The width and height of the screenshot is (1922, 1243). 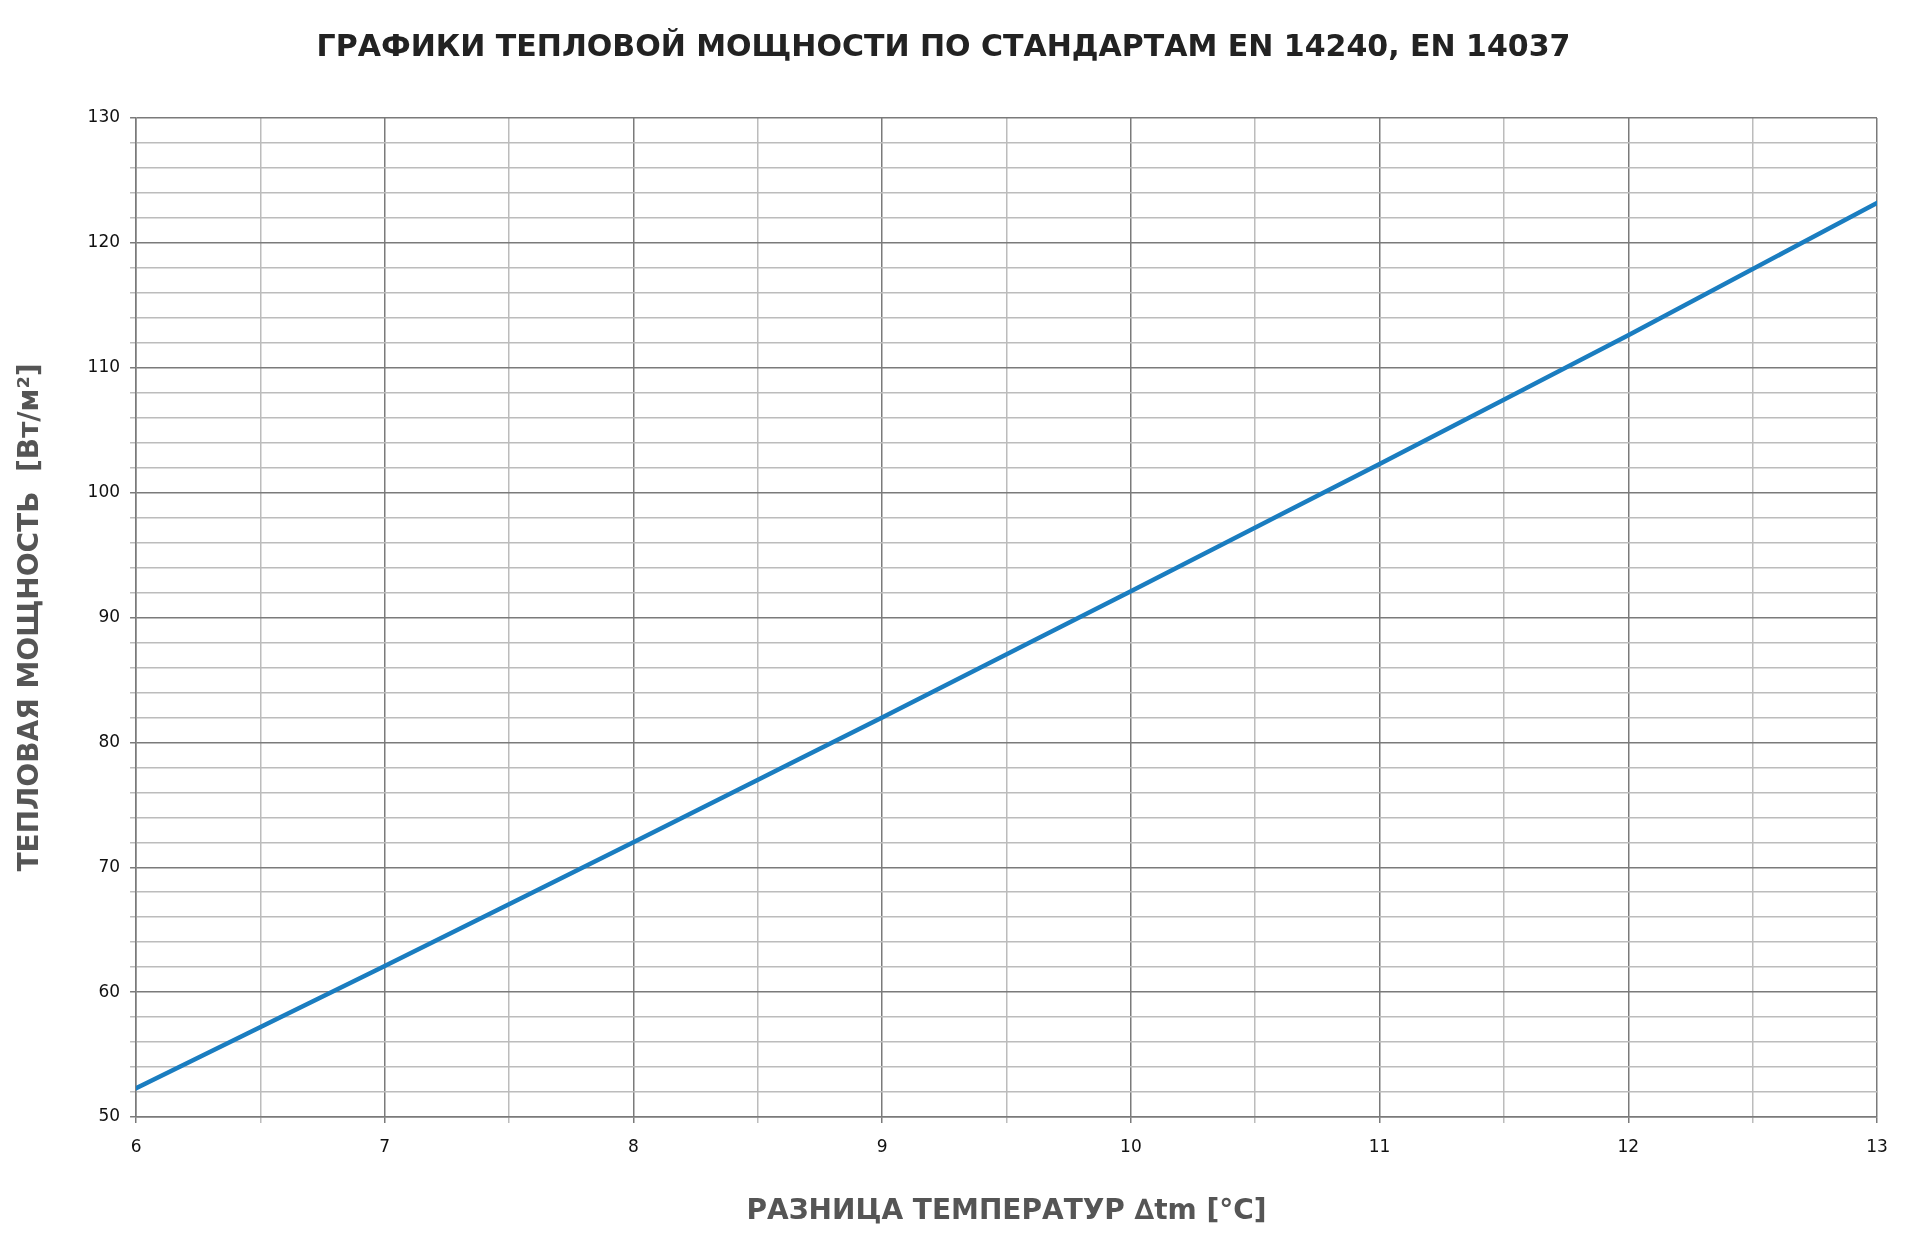 I want to click on y-tick-label: 130, so click(x=104, y=116).